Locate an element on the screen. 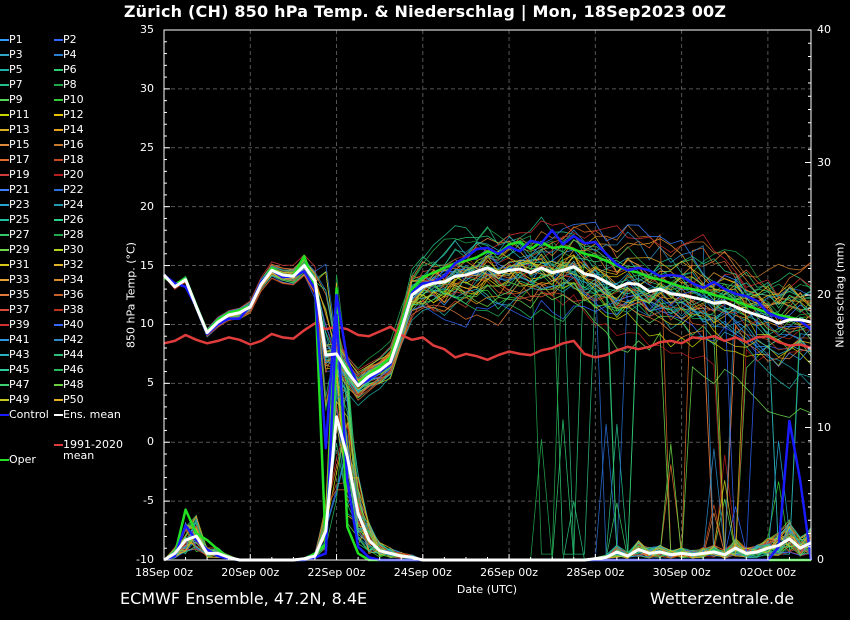 This screenshot has width=850, height=620. y-right-tick-label: 30 is located at coordinates (824, 162).